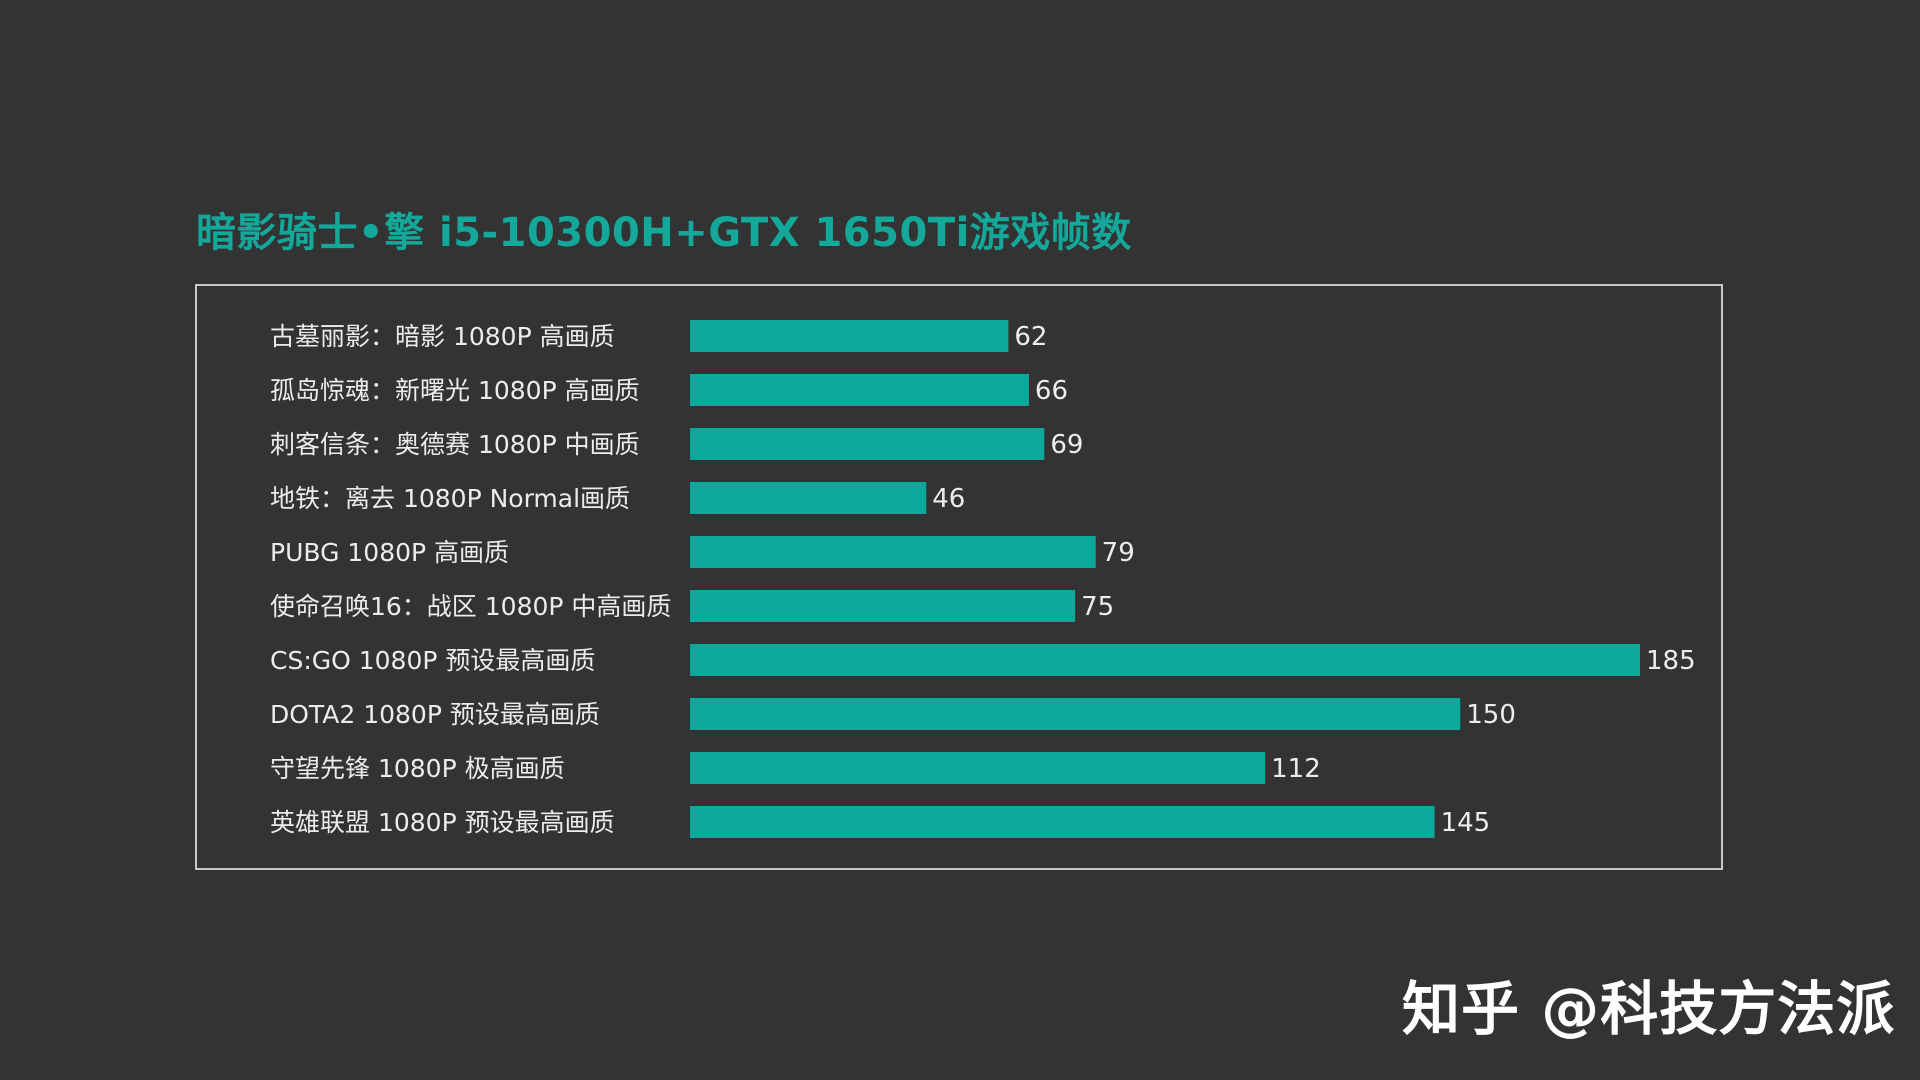 Image resolution: width=1920 pixels, height=1080 pixels. I want to click on watermark: 知乎 @科技方法派, so click(1649, 1009).